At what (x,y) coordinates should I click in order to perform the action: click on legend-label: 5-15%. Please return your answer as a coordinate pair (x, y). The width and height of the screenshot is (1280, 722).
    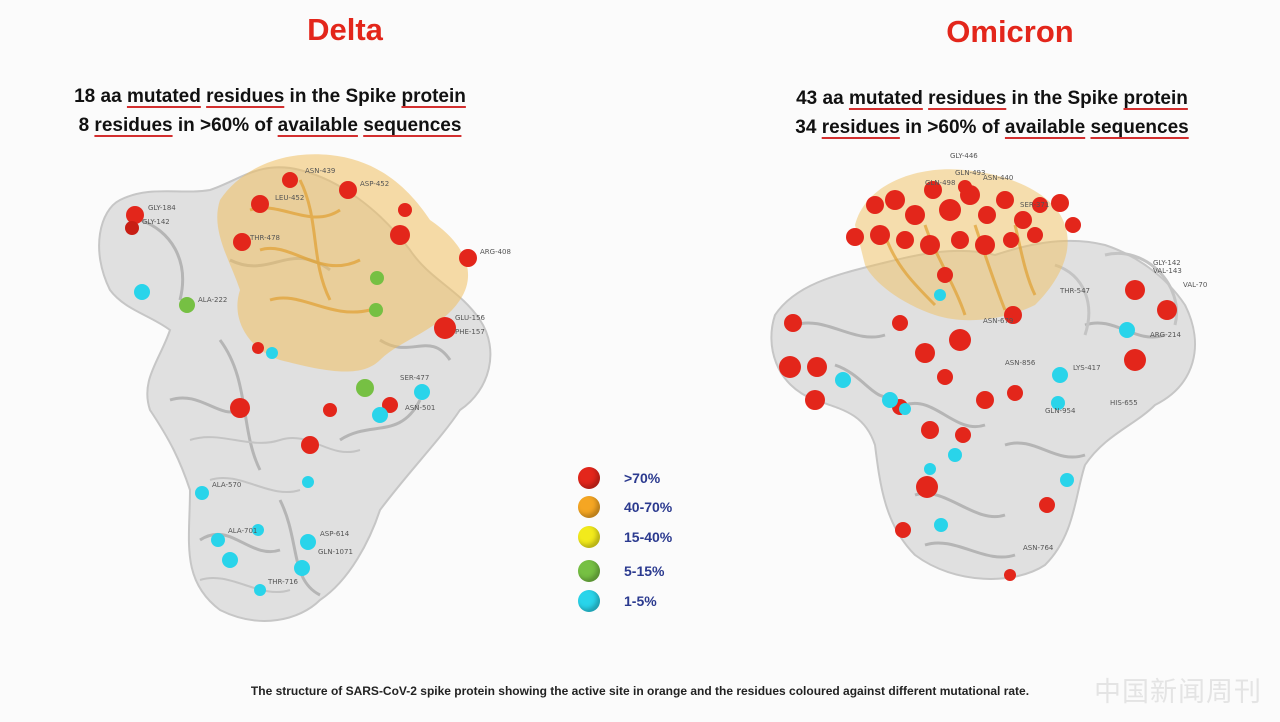
    Looking at the image, I should click on (644, 571).